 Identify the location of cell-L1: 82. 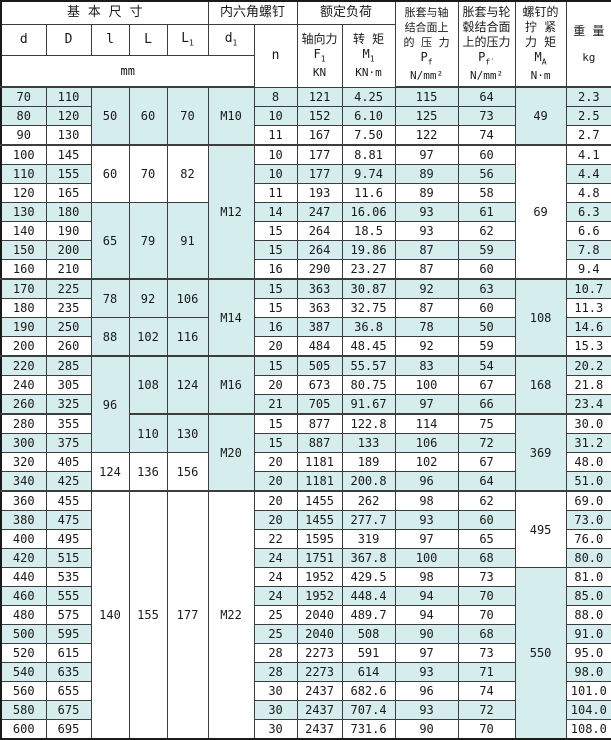
(187, 173).